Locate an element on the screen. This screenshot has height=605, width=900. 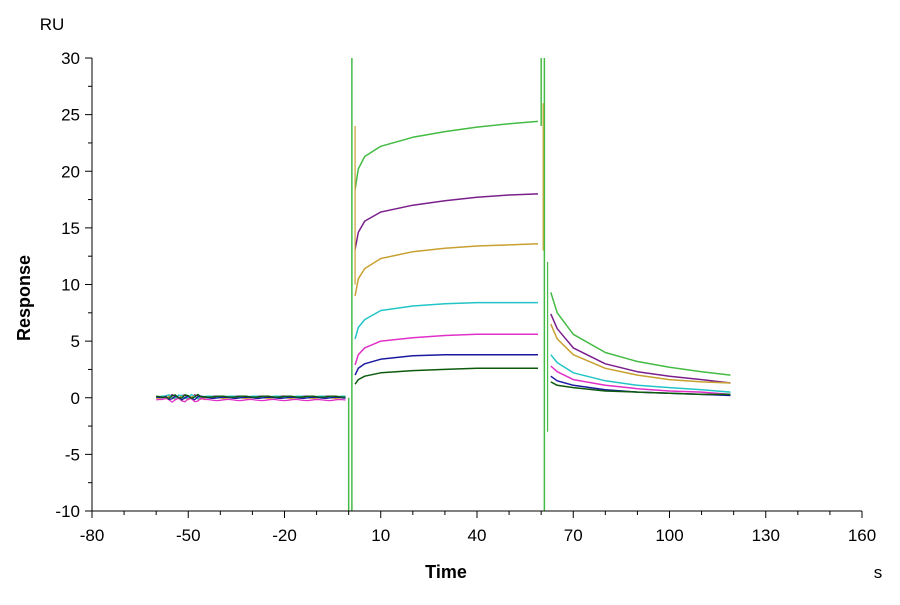
x-tick-label: 130 is located at coordinates (766, 535).